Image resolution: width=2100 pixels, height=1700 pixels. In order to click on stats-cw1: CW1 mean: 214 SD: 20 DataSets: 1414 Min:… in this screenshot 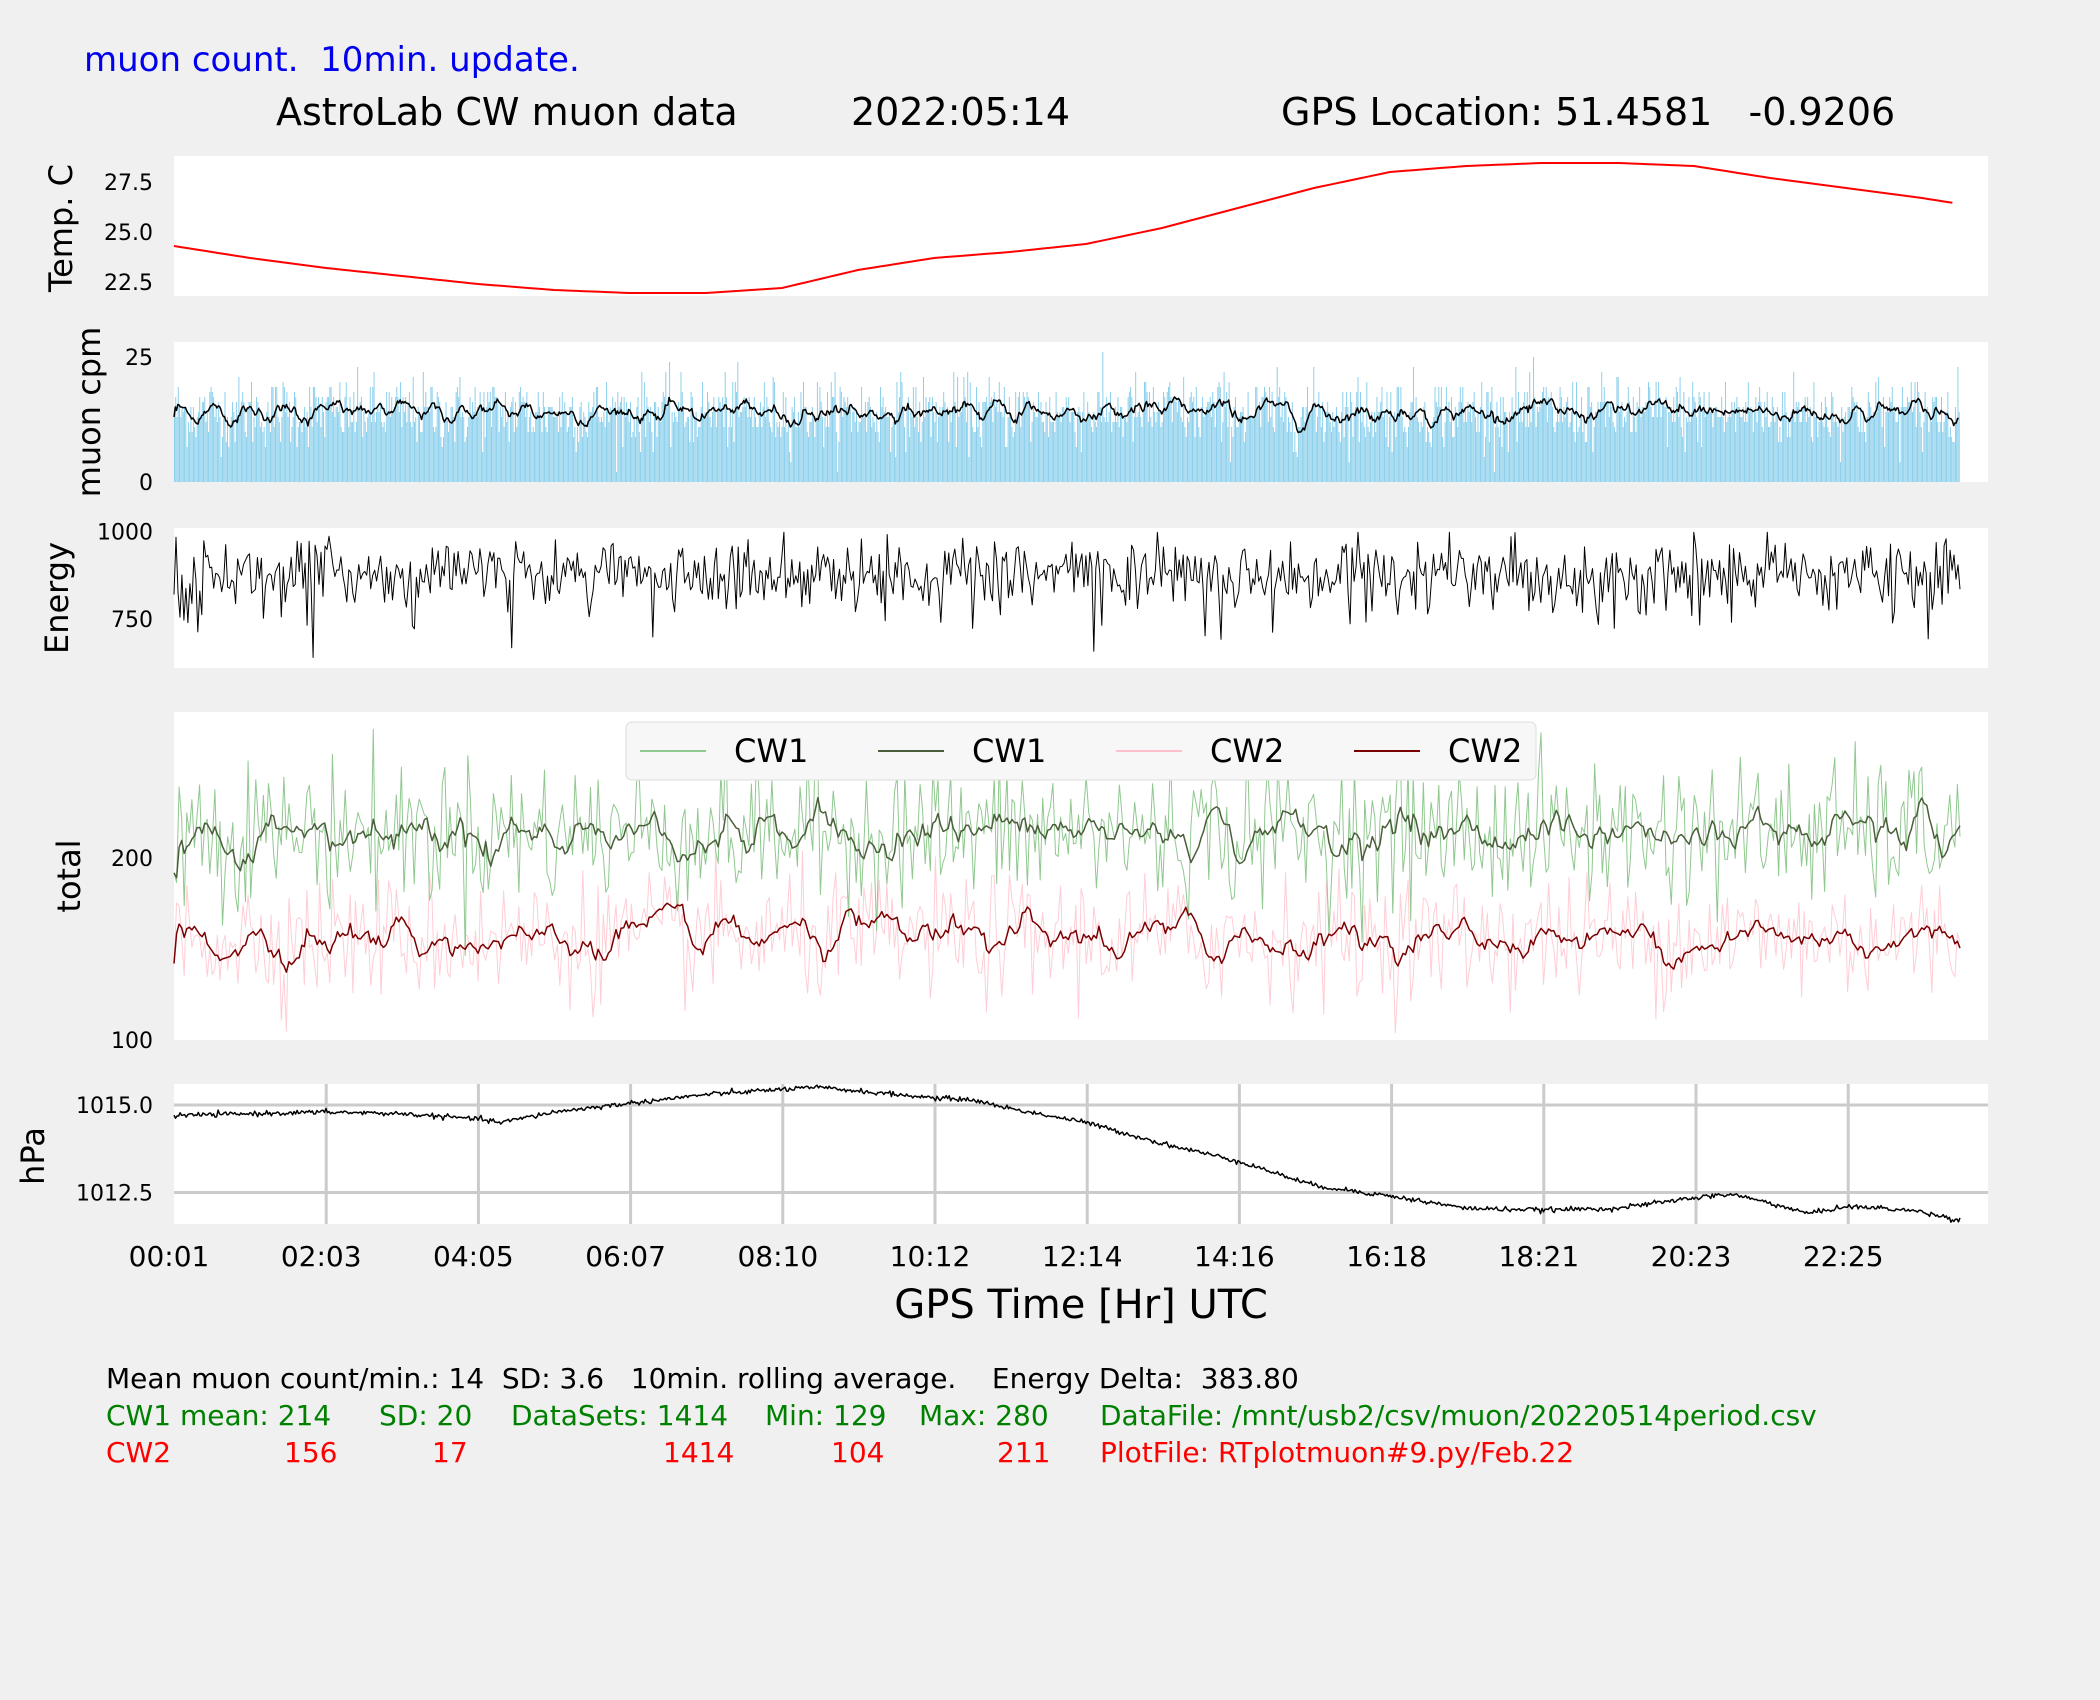, I will do `click(961, 1514)`.